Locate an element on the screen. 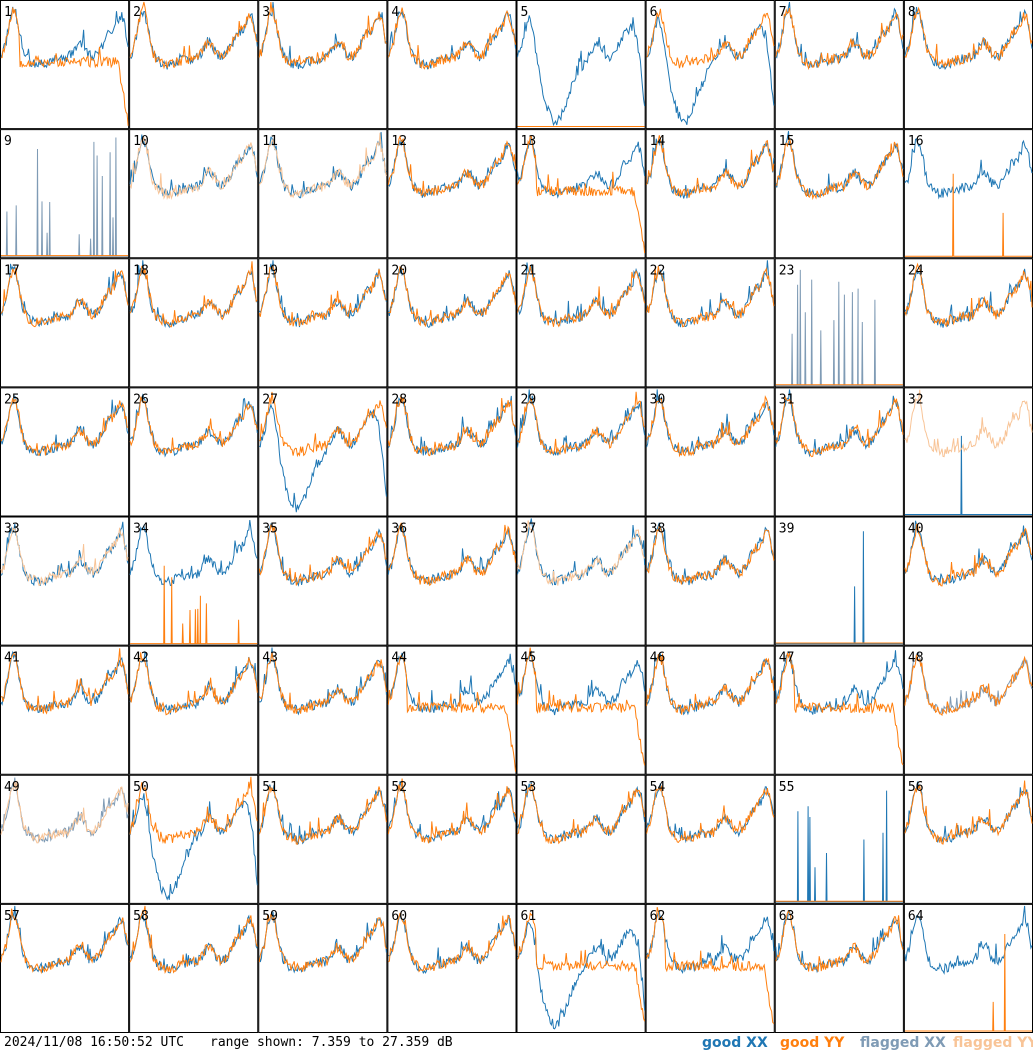 The image size is (1033, 1053). panel-13: 13 is located at coordinates (581, 194).